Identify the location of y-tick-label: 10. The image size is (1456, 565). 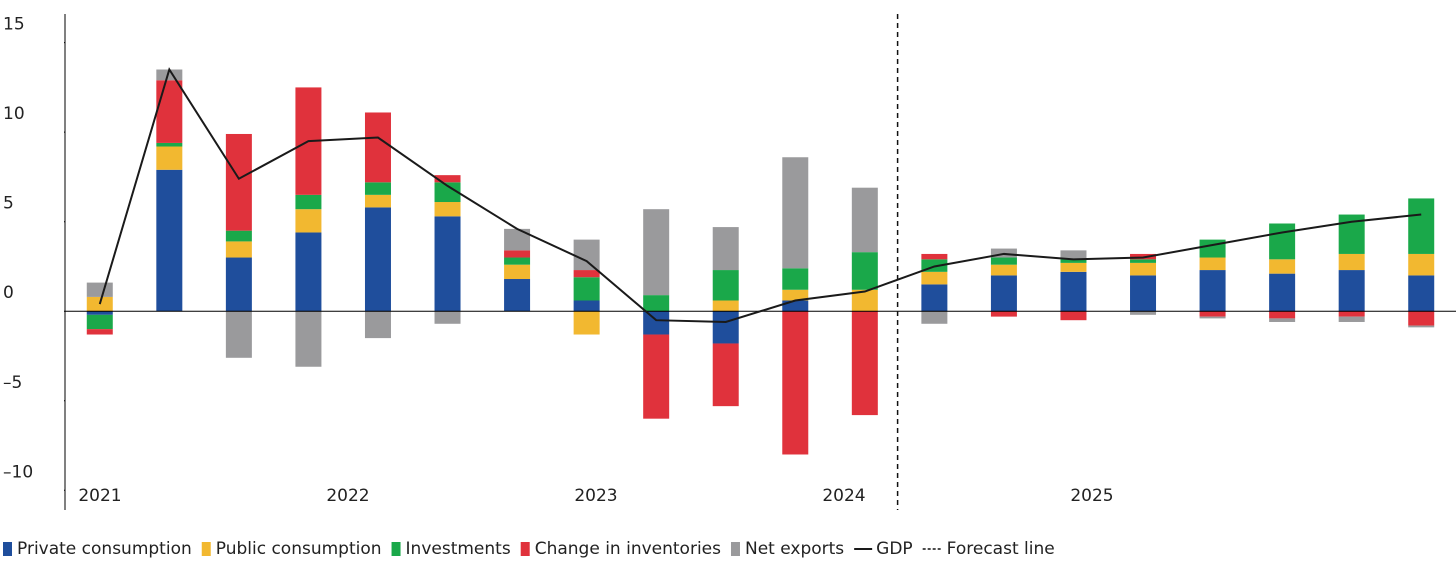
(14, 114).